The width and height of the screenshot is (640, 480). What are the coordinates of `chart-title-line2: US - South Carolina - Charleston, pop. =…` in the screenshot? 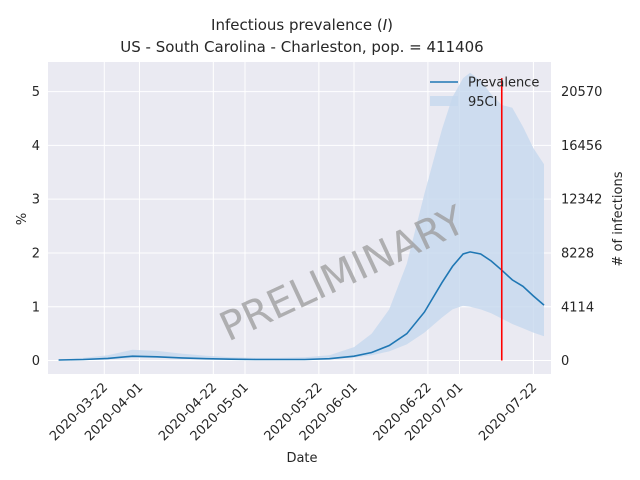 It's located at (301, 47).